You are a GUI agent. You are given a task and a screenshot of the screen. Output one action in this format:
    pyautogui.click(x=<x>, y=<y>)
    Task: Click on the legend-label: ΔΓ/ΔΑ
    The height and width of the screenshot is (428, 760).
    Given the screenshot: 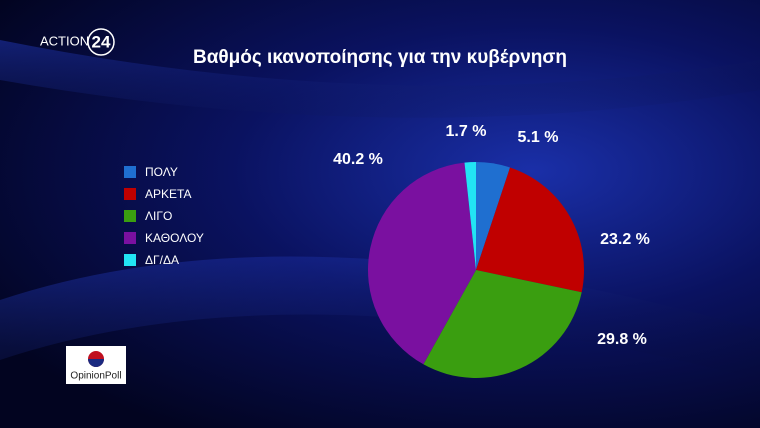 What is the action you would take?
    pyautogui.click(x=162, y=260)
    